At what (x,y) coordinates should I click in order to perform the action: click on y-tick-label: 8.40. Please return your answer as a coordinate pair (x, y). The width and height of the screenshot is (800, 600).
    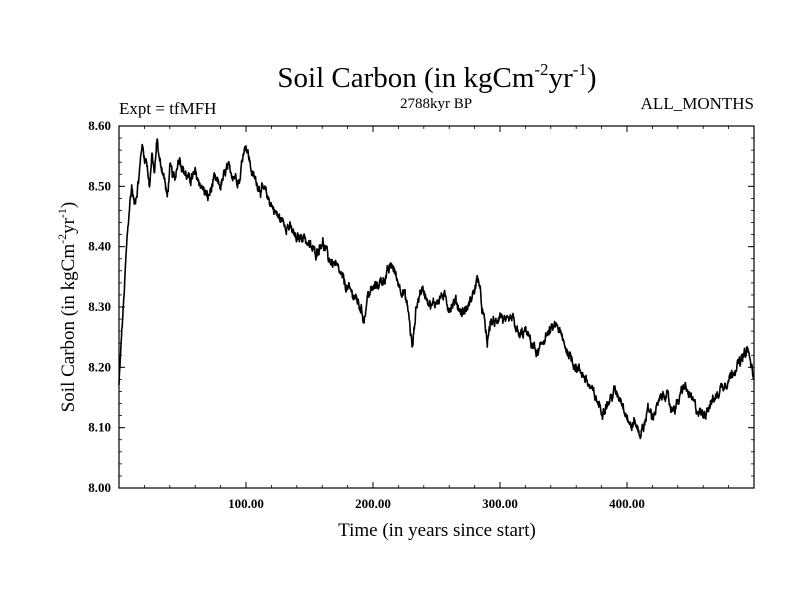
    Looking at the image, I should click on (99, 246).